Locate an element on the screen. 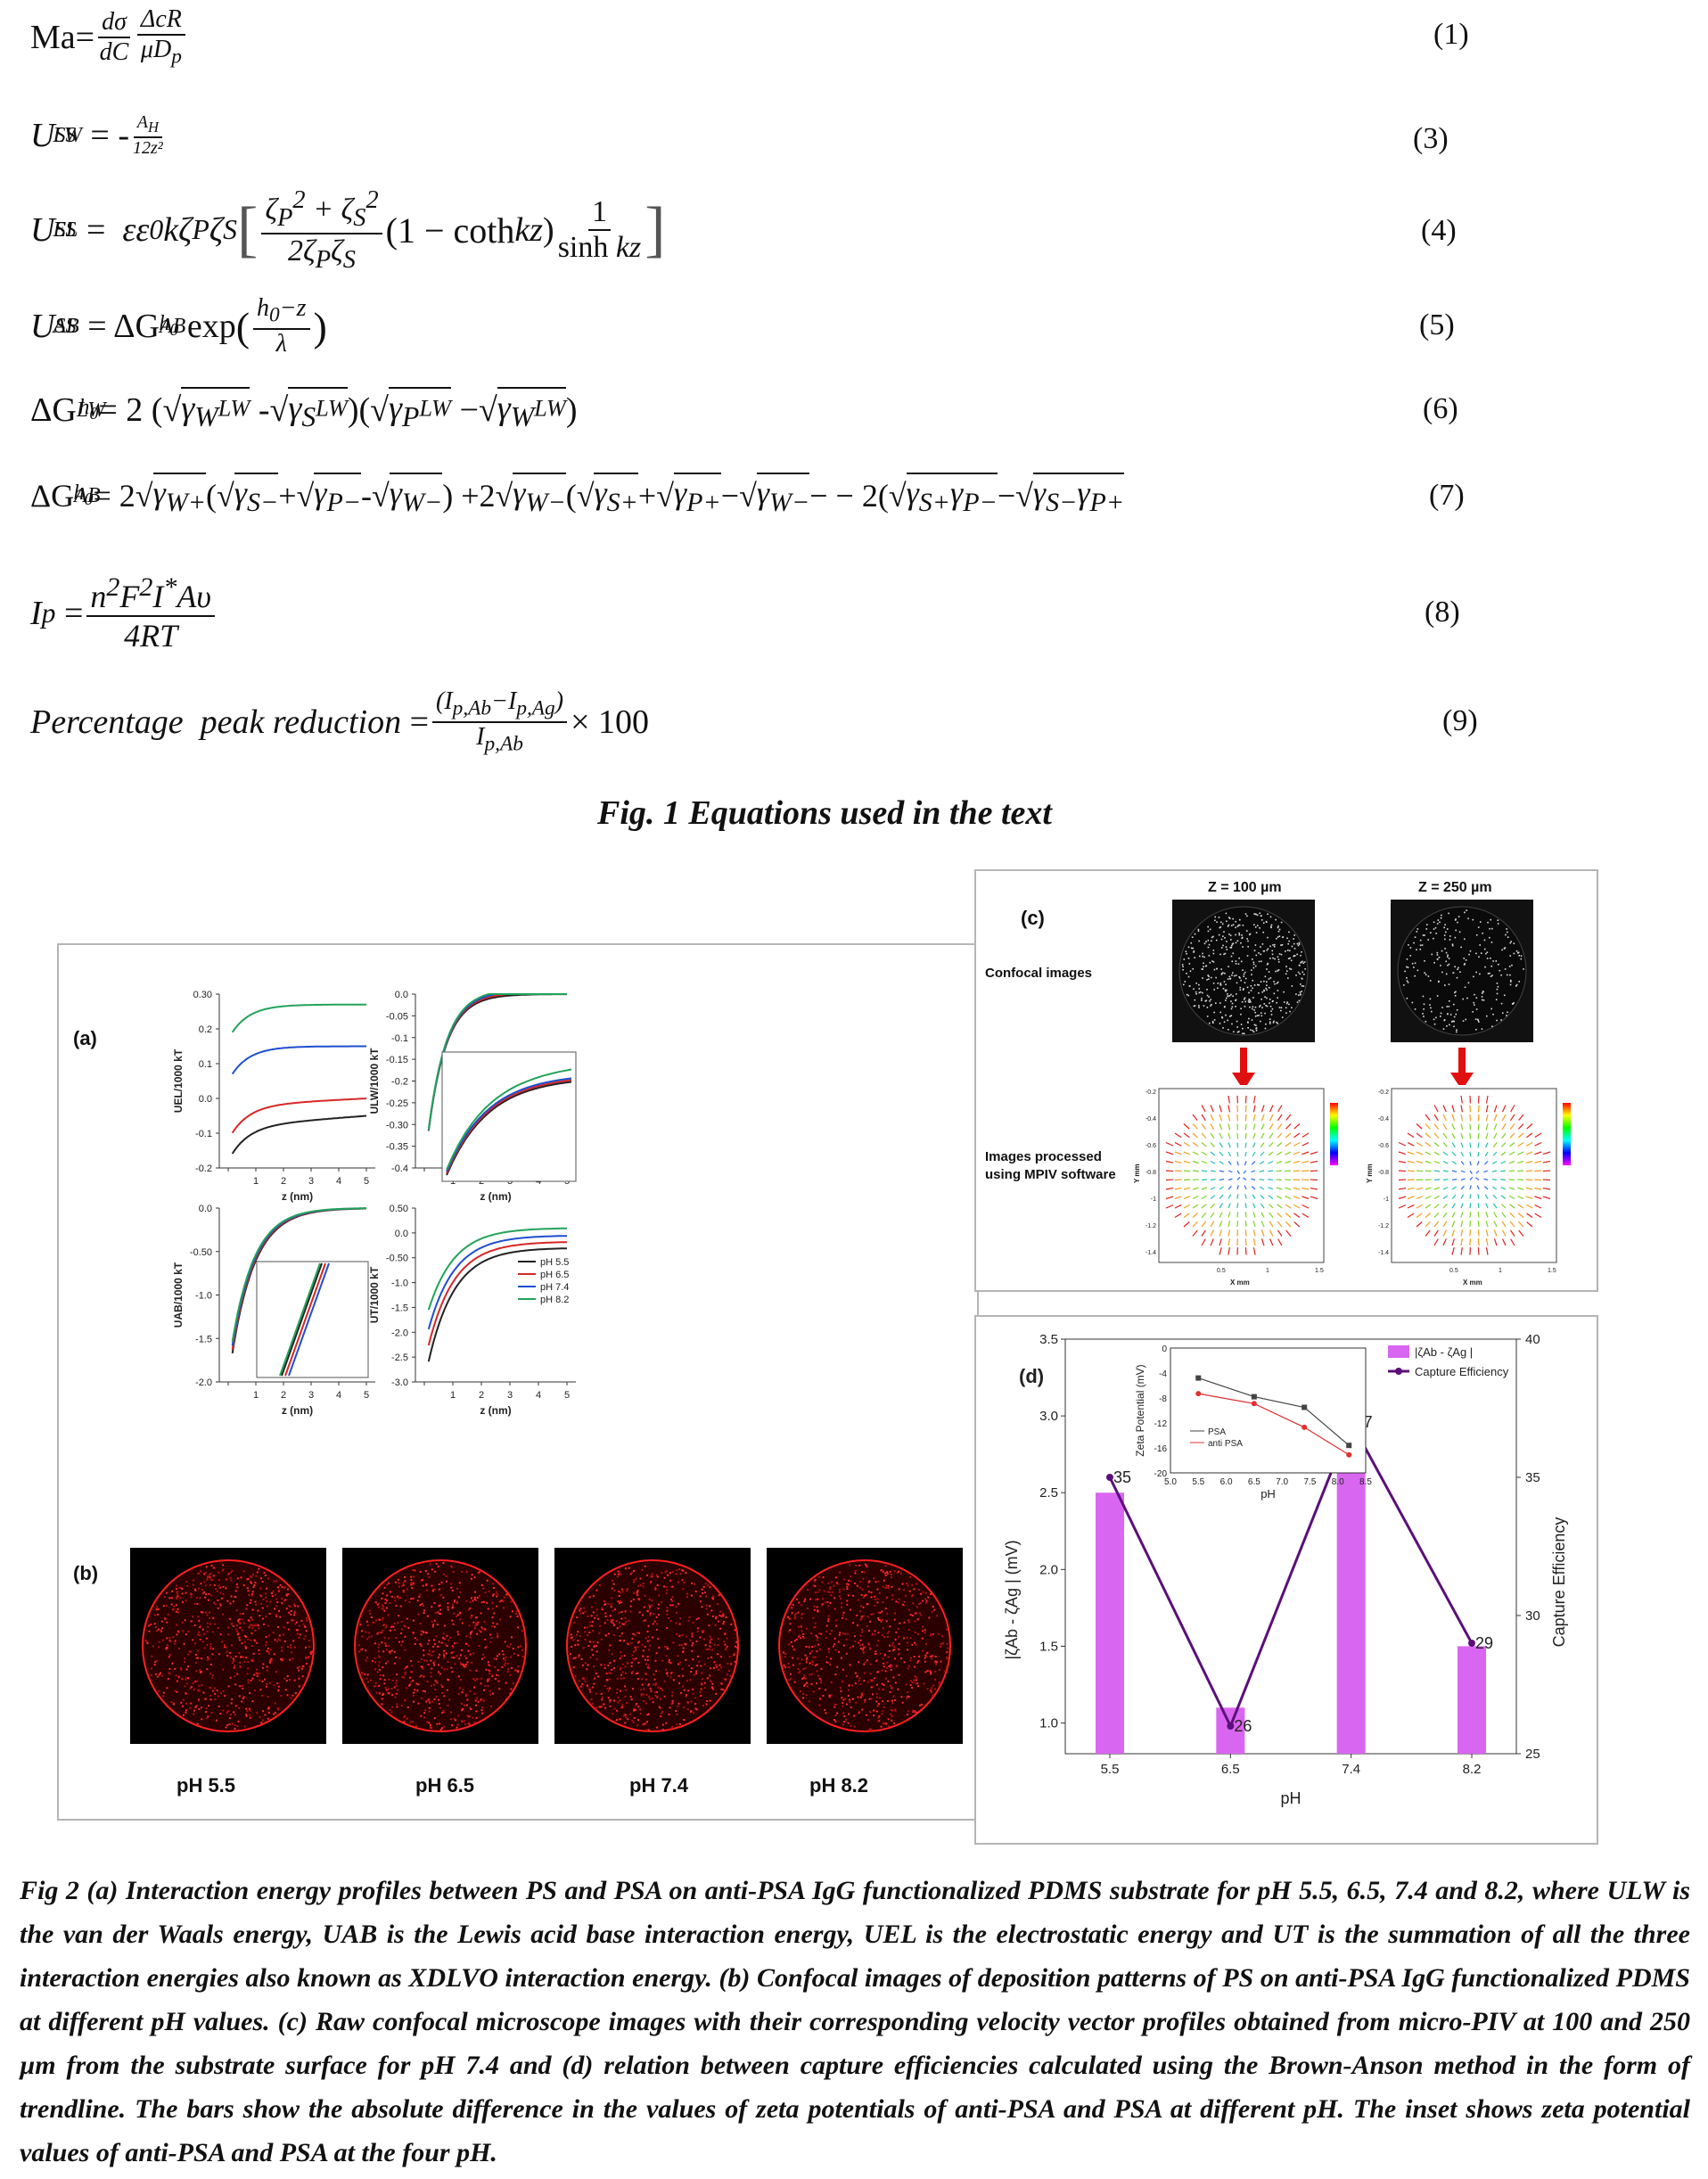 This screenshot has width=1708, height=2179. y-tick-label: 0.0 is located at coordinates (401, 1234).